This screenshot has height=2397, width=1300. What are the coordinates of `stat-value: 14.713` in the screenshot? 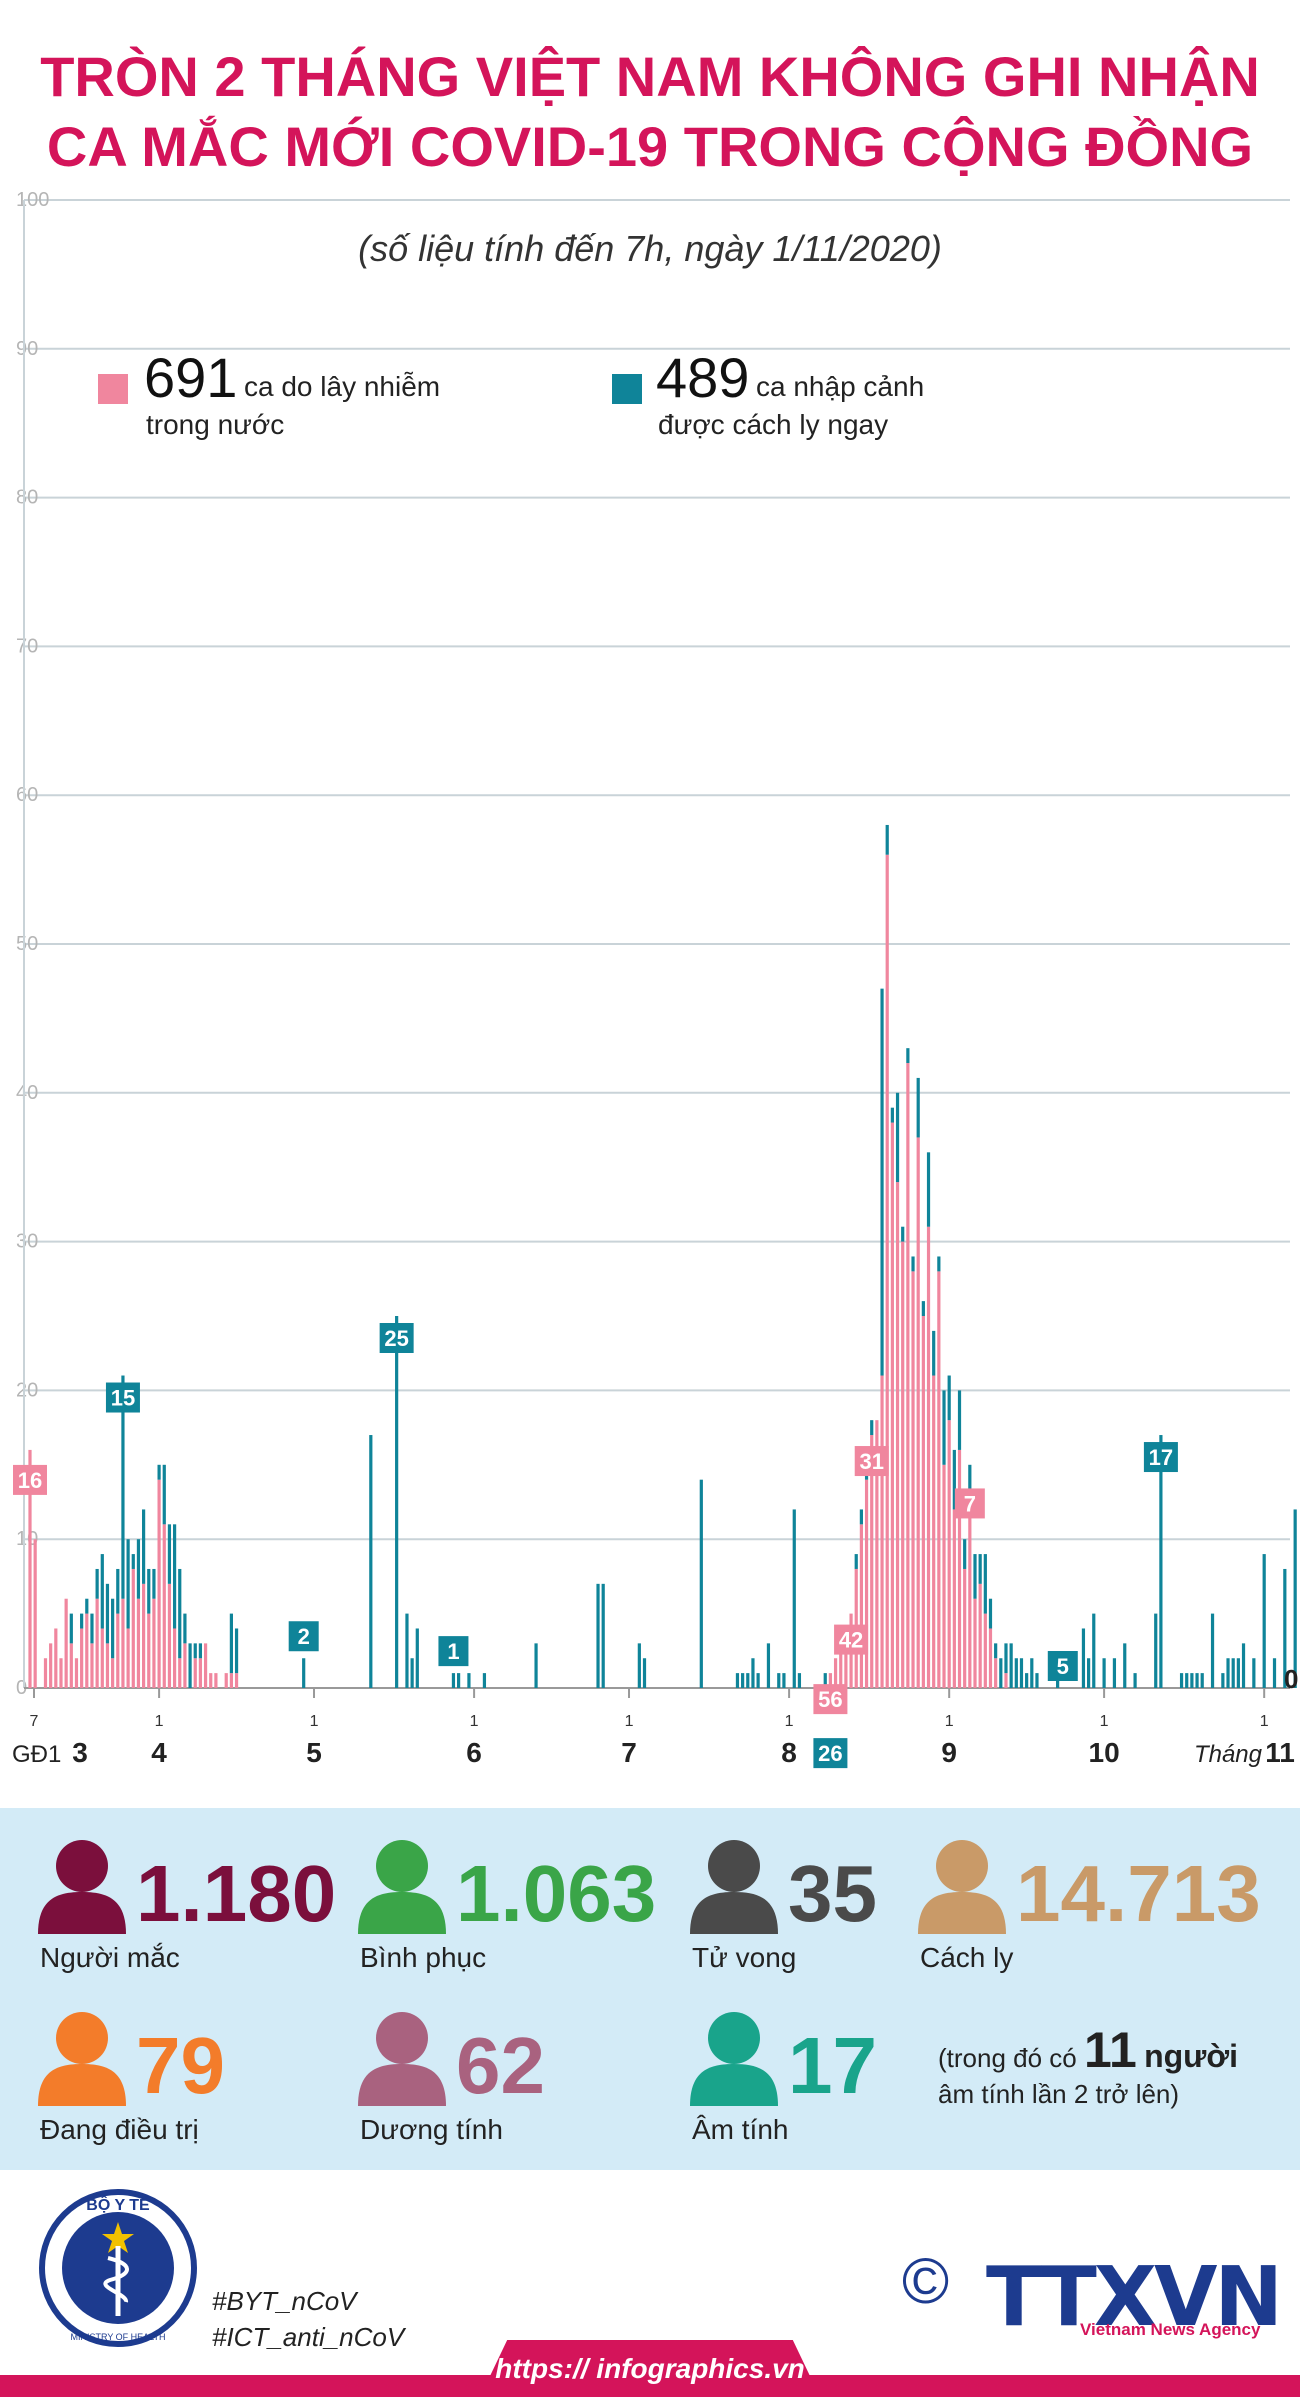 It's located at (1138, 1893).